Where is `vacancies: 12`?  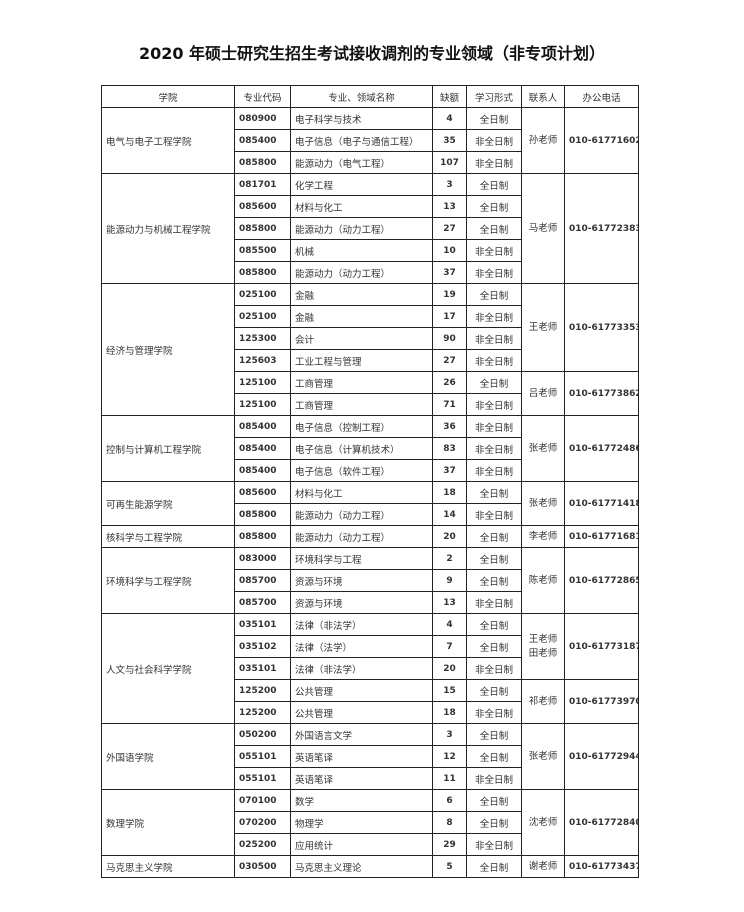
vacancies: 12 is located at coordinates (449, 756).